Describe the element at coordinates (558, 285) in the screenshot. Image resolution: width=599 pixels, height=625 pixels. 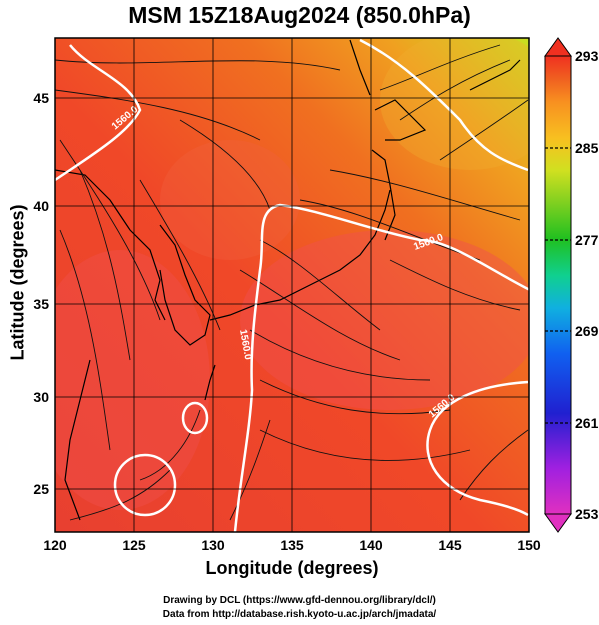
I see `colorbar` at that location.